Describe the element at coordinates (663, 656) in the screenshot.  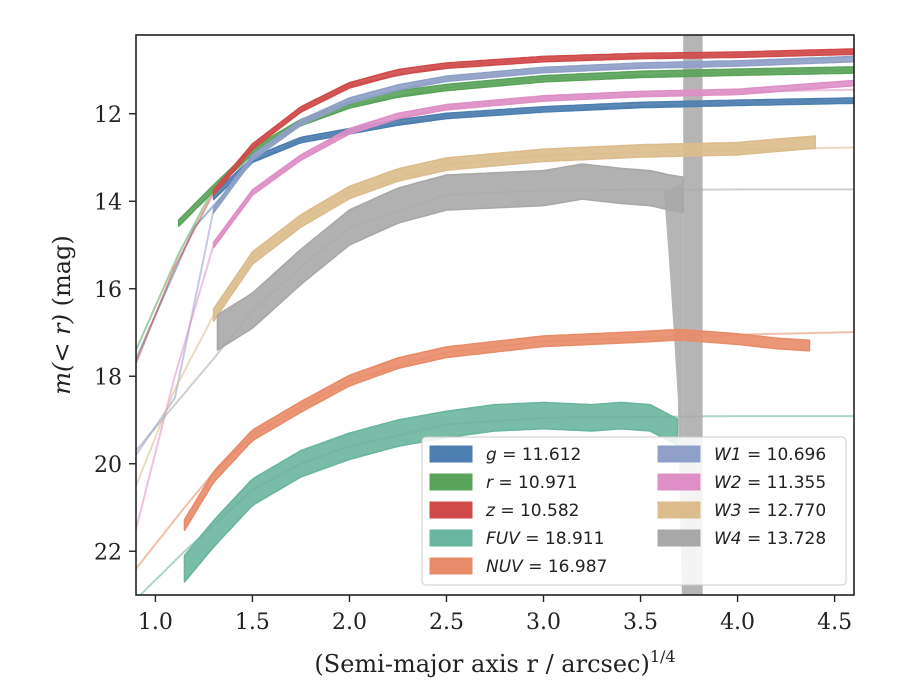
I see `x-axis-label-exponent: 1/4` at that location.